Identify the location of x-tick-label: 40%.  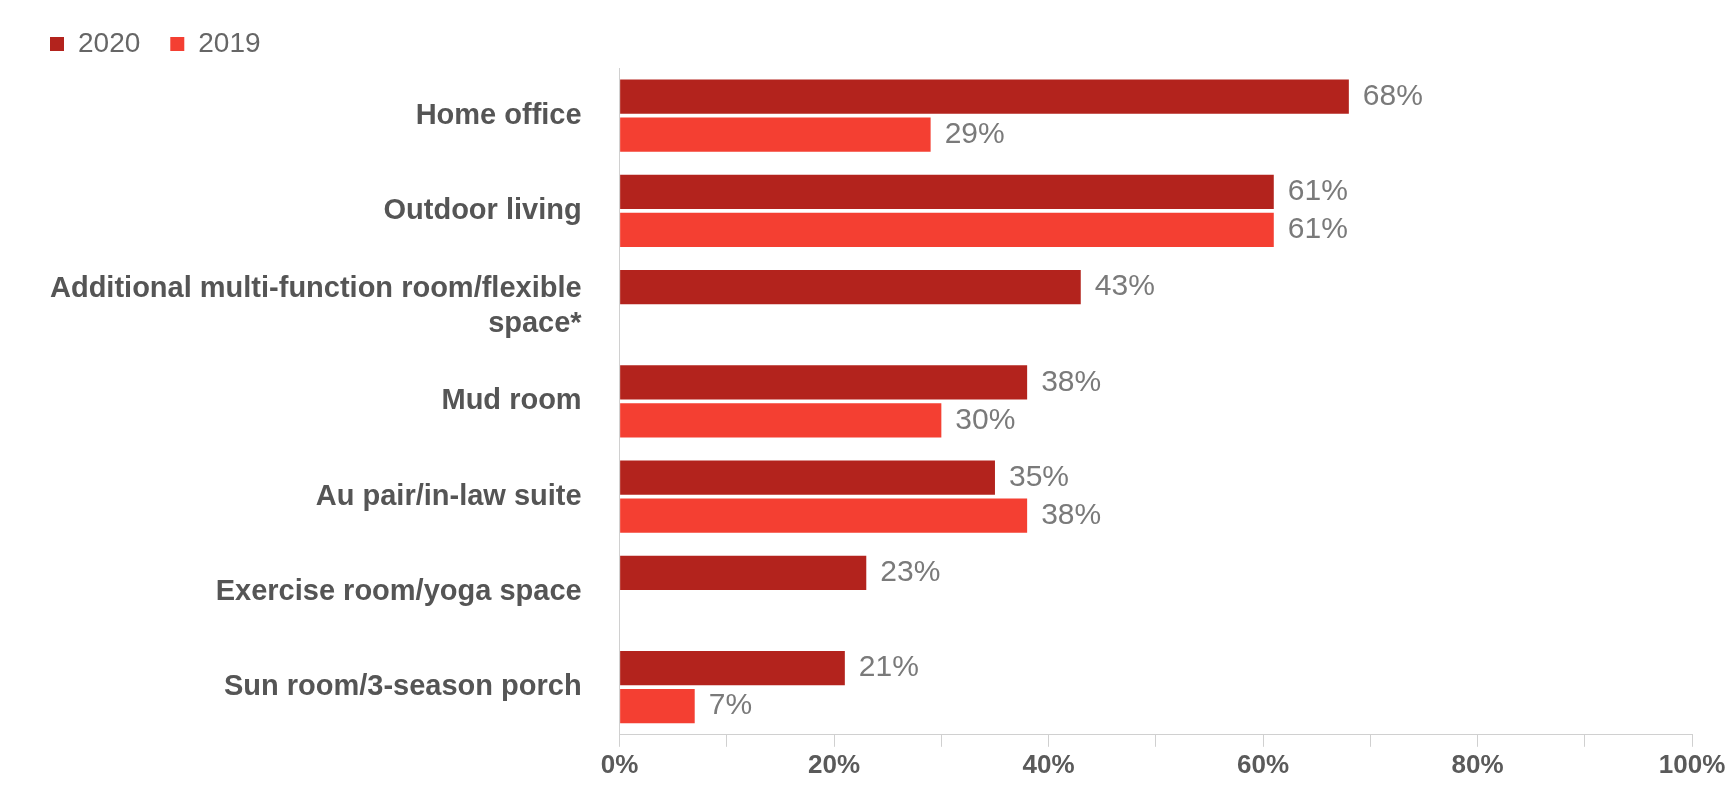
(1048, 763).